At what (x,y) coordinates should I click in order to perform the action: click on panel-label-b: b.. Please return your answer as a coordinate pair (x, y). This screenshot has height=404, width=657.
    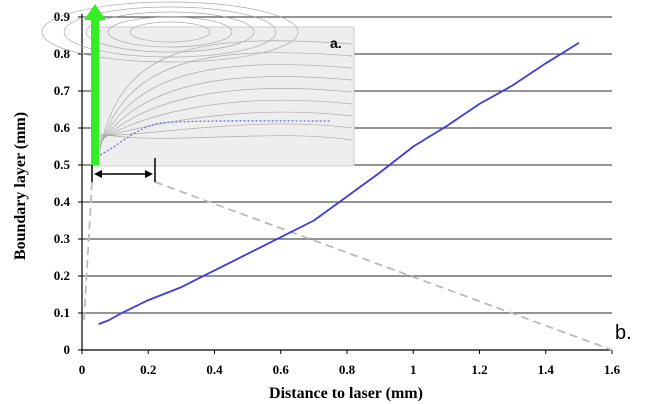
    Looking at the image, I should click on (623, 333).